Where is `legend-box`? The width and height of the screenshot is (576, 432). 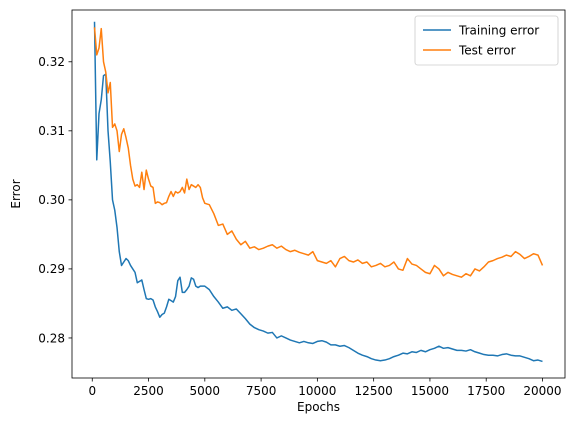
legend-box is located at coordinates (486, 40).